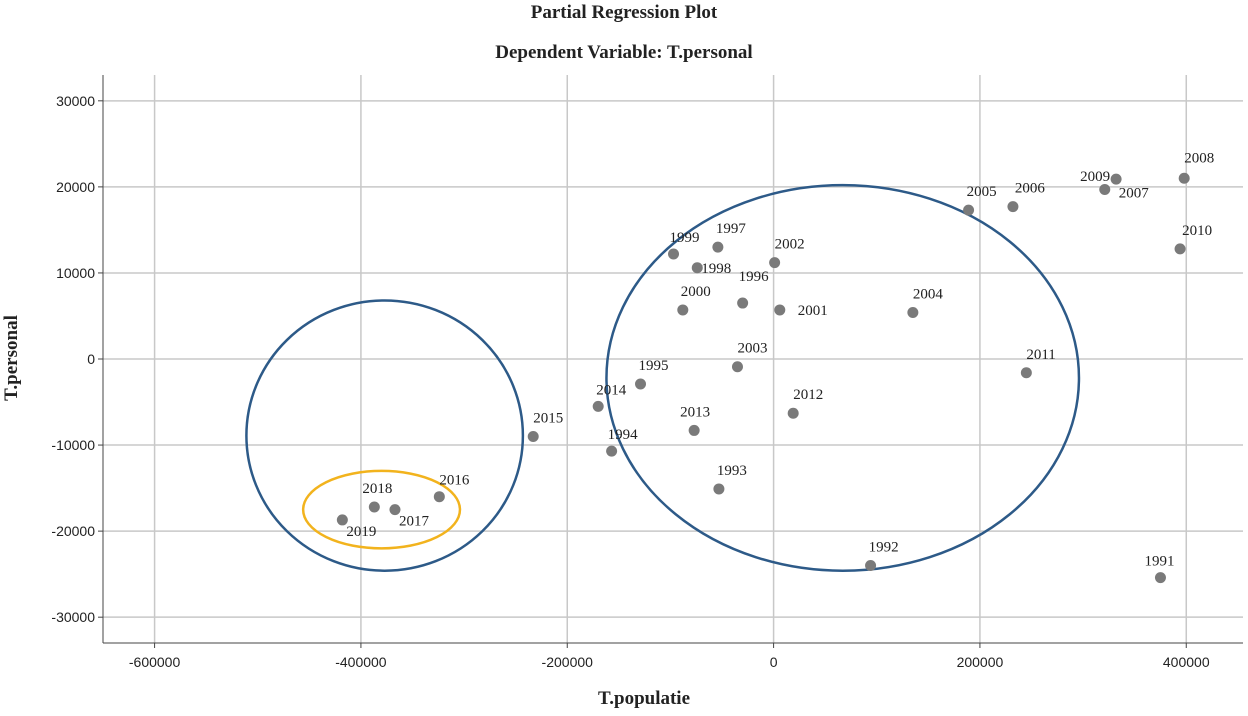 This screenshot has height=716, width=1248. I want to click on point-label: 2016, so click(454, 481).